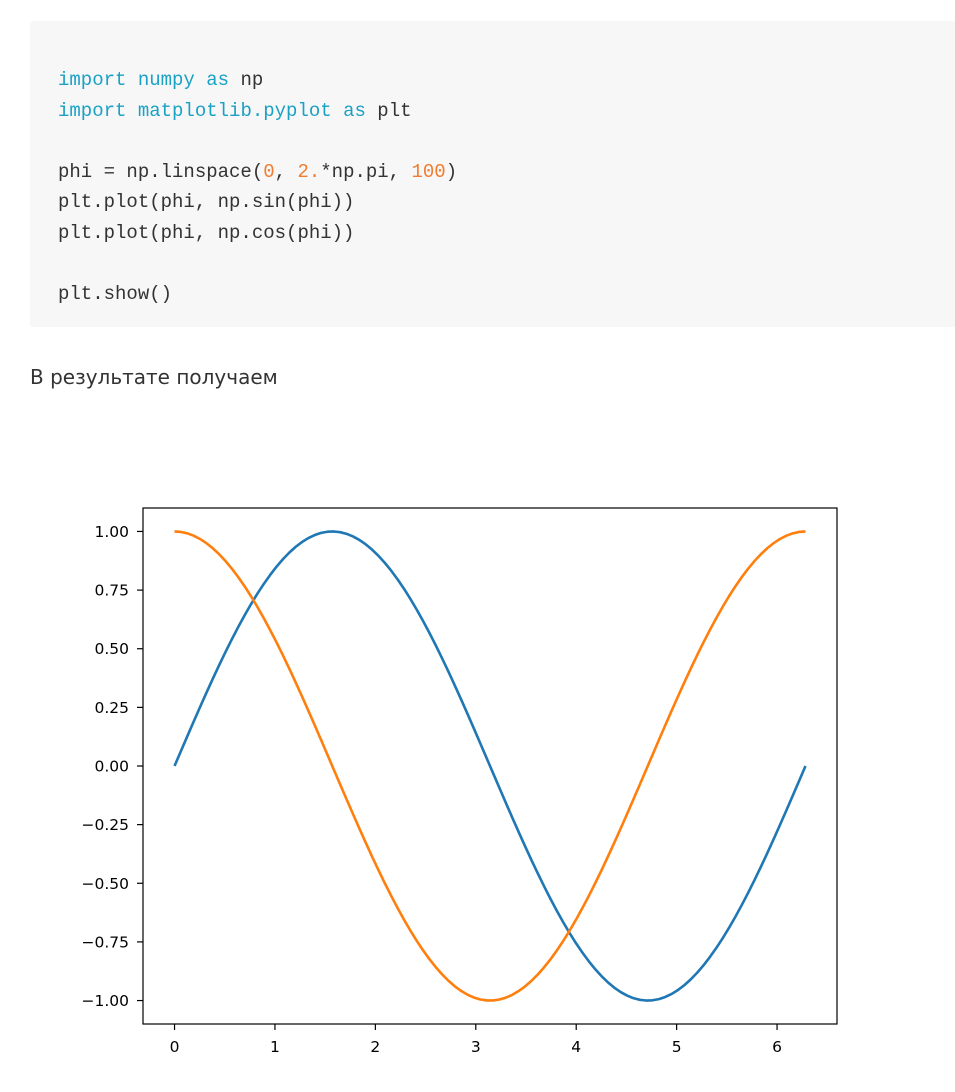  What do you see at coordinates (309, 171) in the screenshot?
I see `code-token: 2.` at bounding box center [309, 171].